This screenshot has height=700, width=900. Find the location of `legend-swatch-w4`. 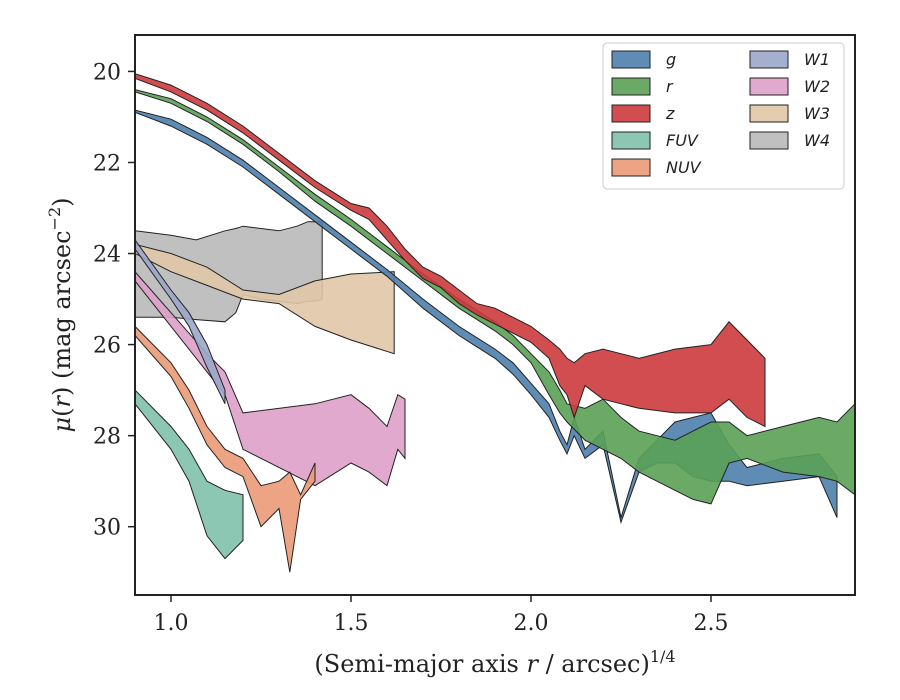

legend-swatch-w4 is located at coordinates (769, 140).